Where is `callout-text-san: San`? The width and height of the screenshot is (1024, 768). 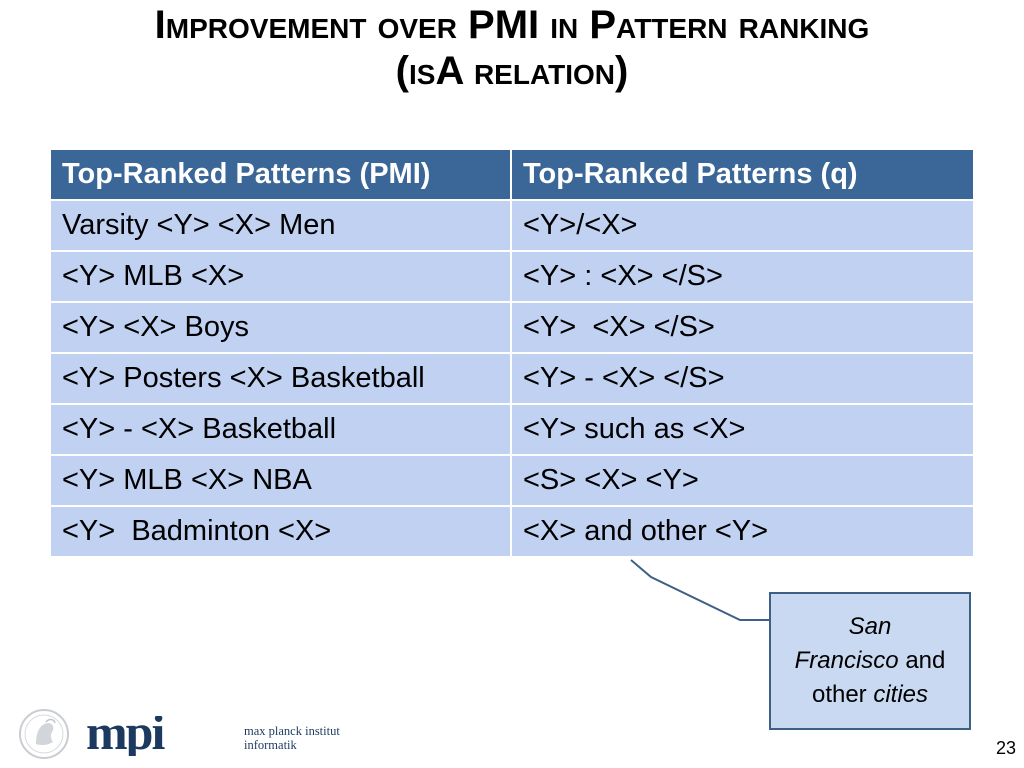 callout-text-san: San is located at coordinates (870, 626).